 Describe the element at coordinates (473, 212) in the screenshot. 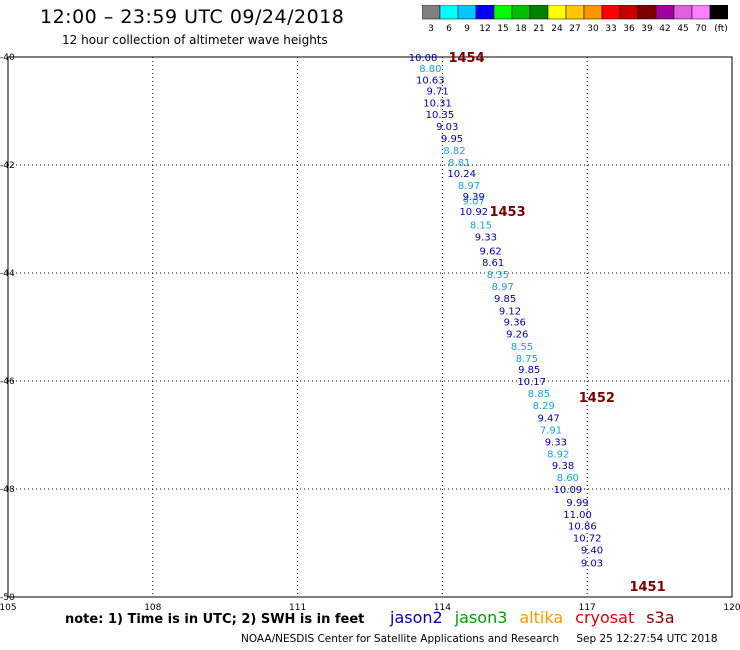

I see `wave-height-value: 10.92` at that location.